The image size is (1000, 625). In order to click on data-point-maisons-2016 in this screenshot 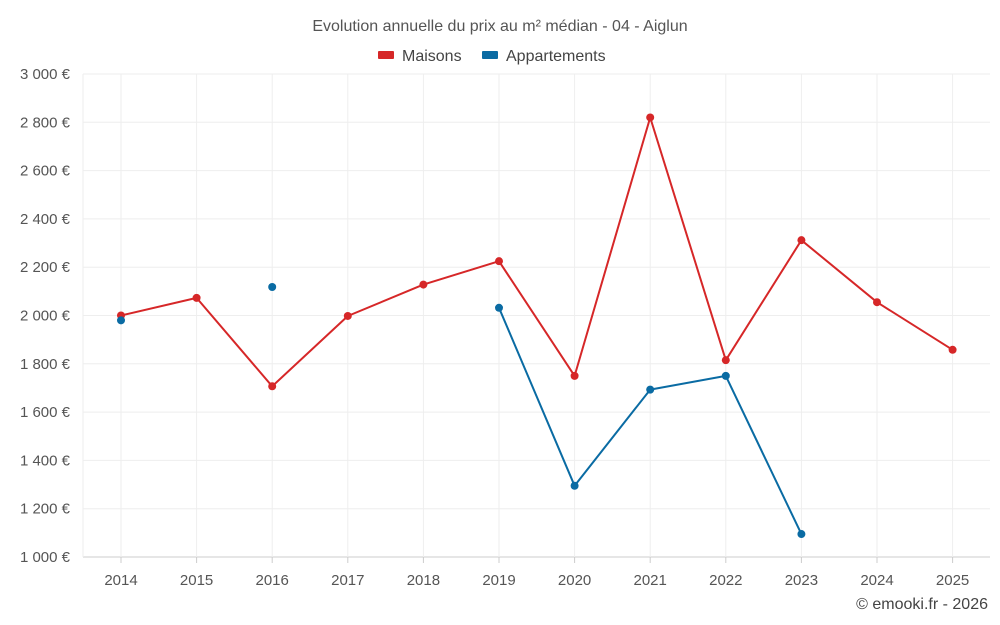, I will do `click(272, 386)`.